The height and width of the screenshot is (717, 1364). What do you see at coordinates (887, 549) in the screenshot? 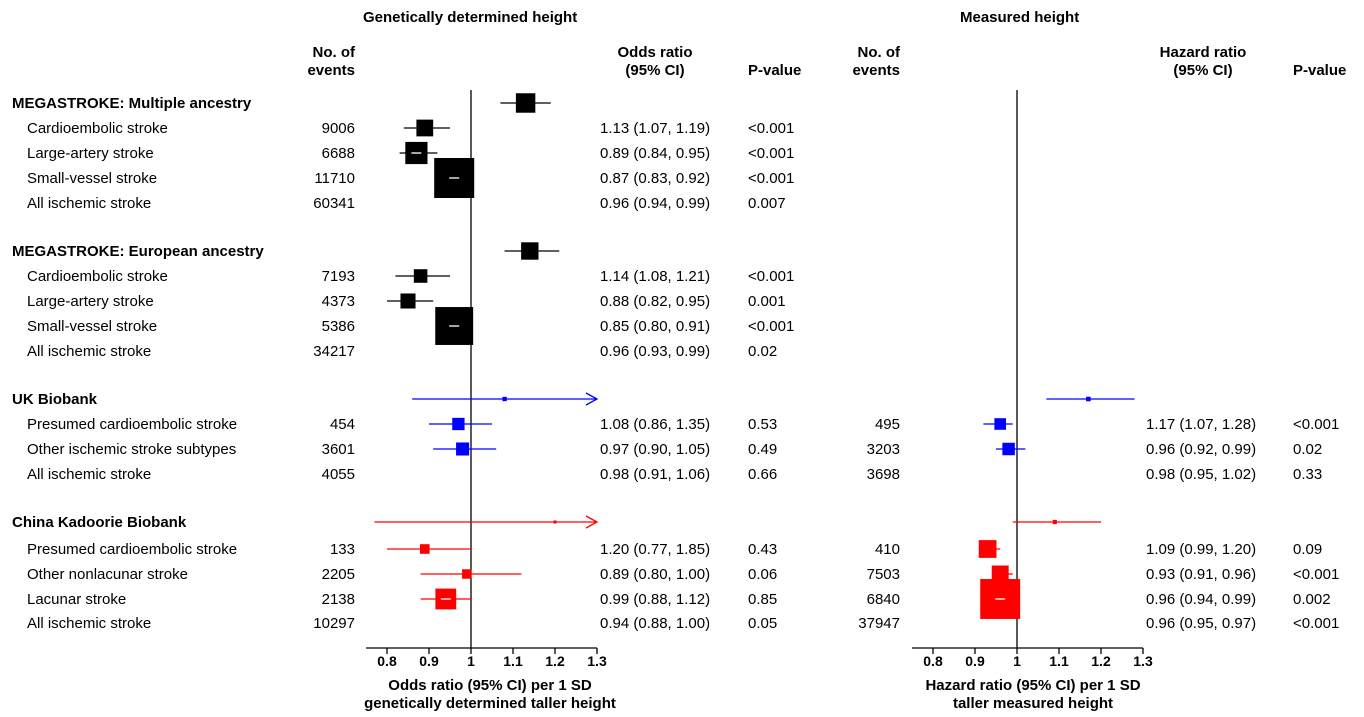
I see `right-events-cell: 410` at bounding box center [887, 549].